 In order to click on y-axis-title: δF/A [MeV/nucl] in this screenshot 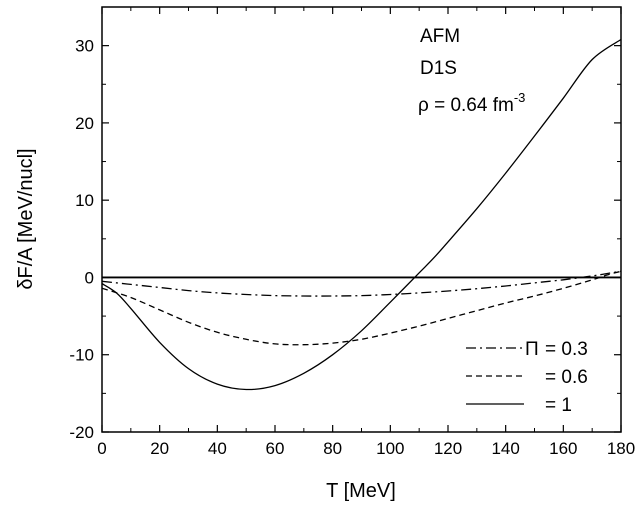, I will do `click(26, 218)`.